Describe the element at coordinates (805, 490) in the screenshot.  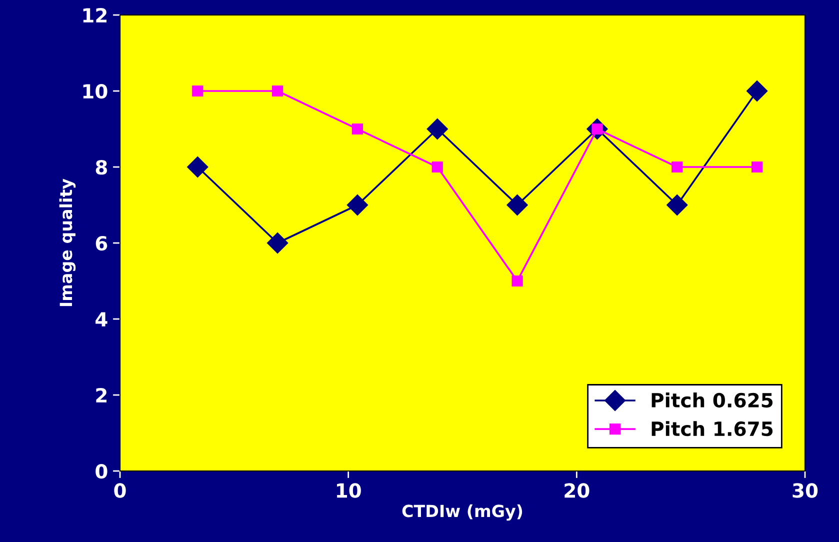
I see `x-tick-label: 30` at that location.